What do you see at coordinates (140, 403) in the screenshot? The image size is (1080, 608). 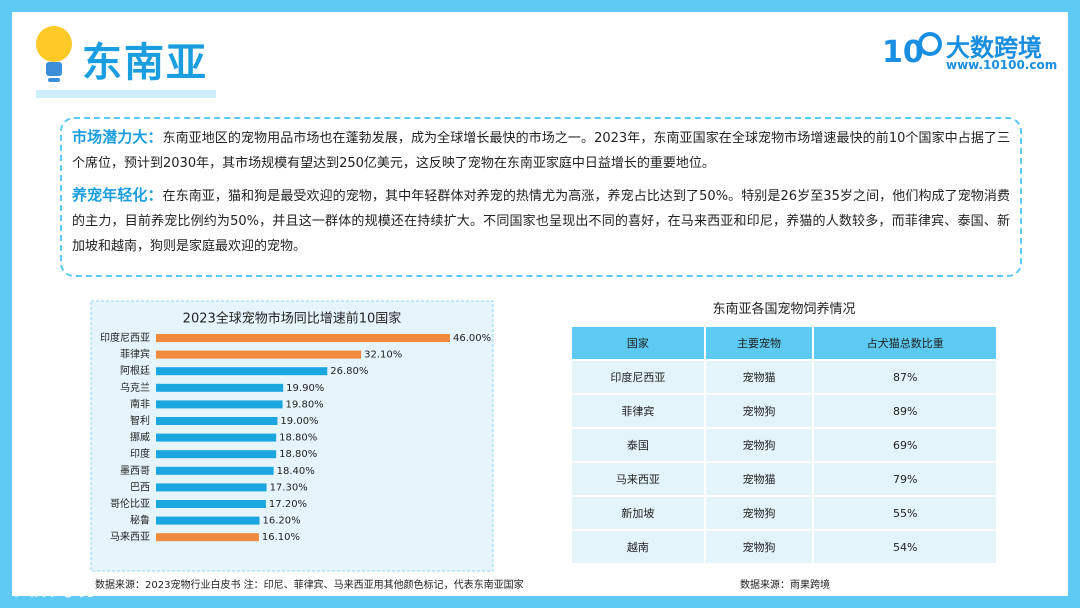 I see `category-label: 南非` at bounding box center [140, 403].